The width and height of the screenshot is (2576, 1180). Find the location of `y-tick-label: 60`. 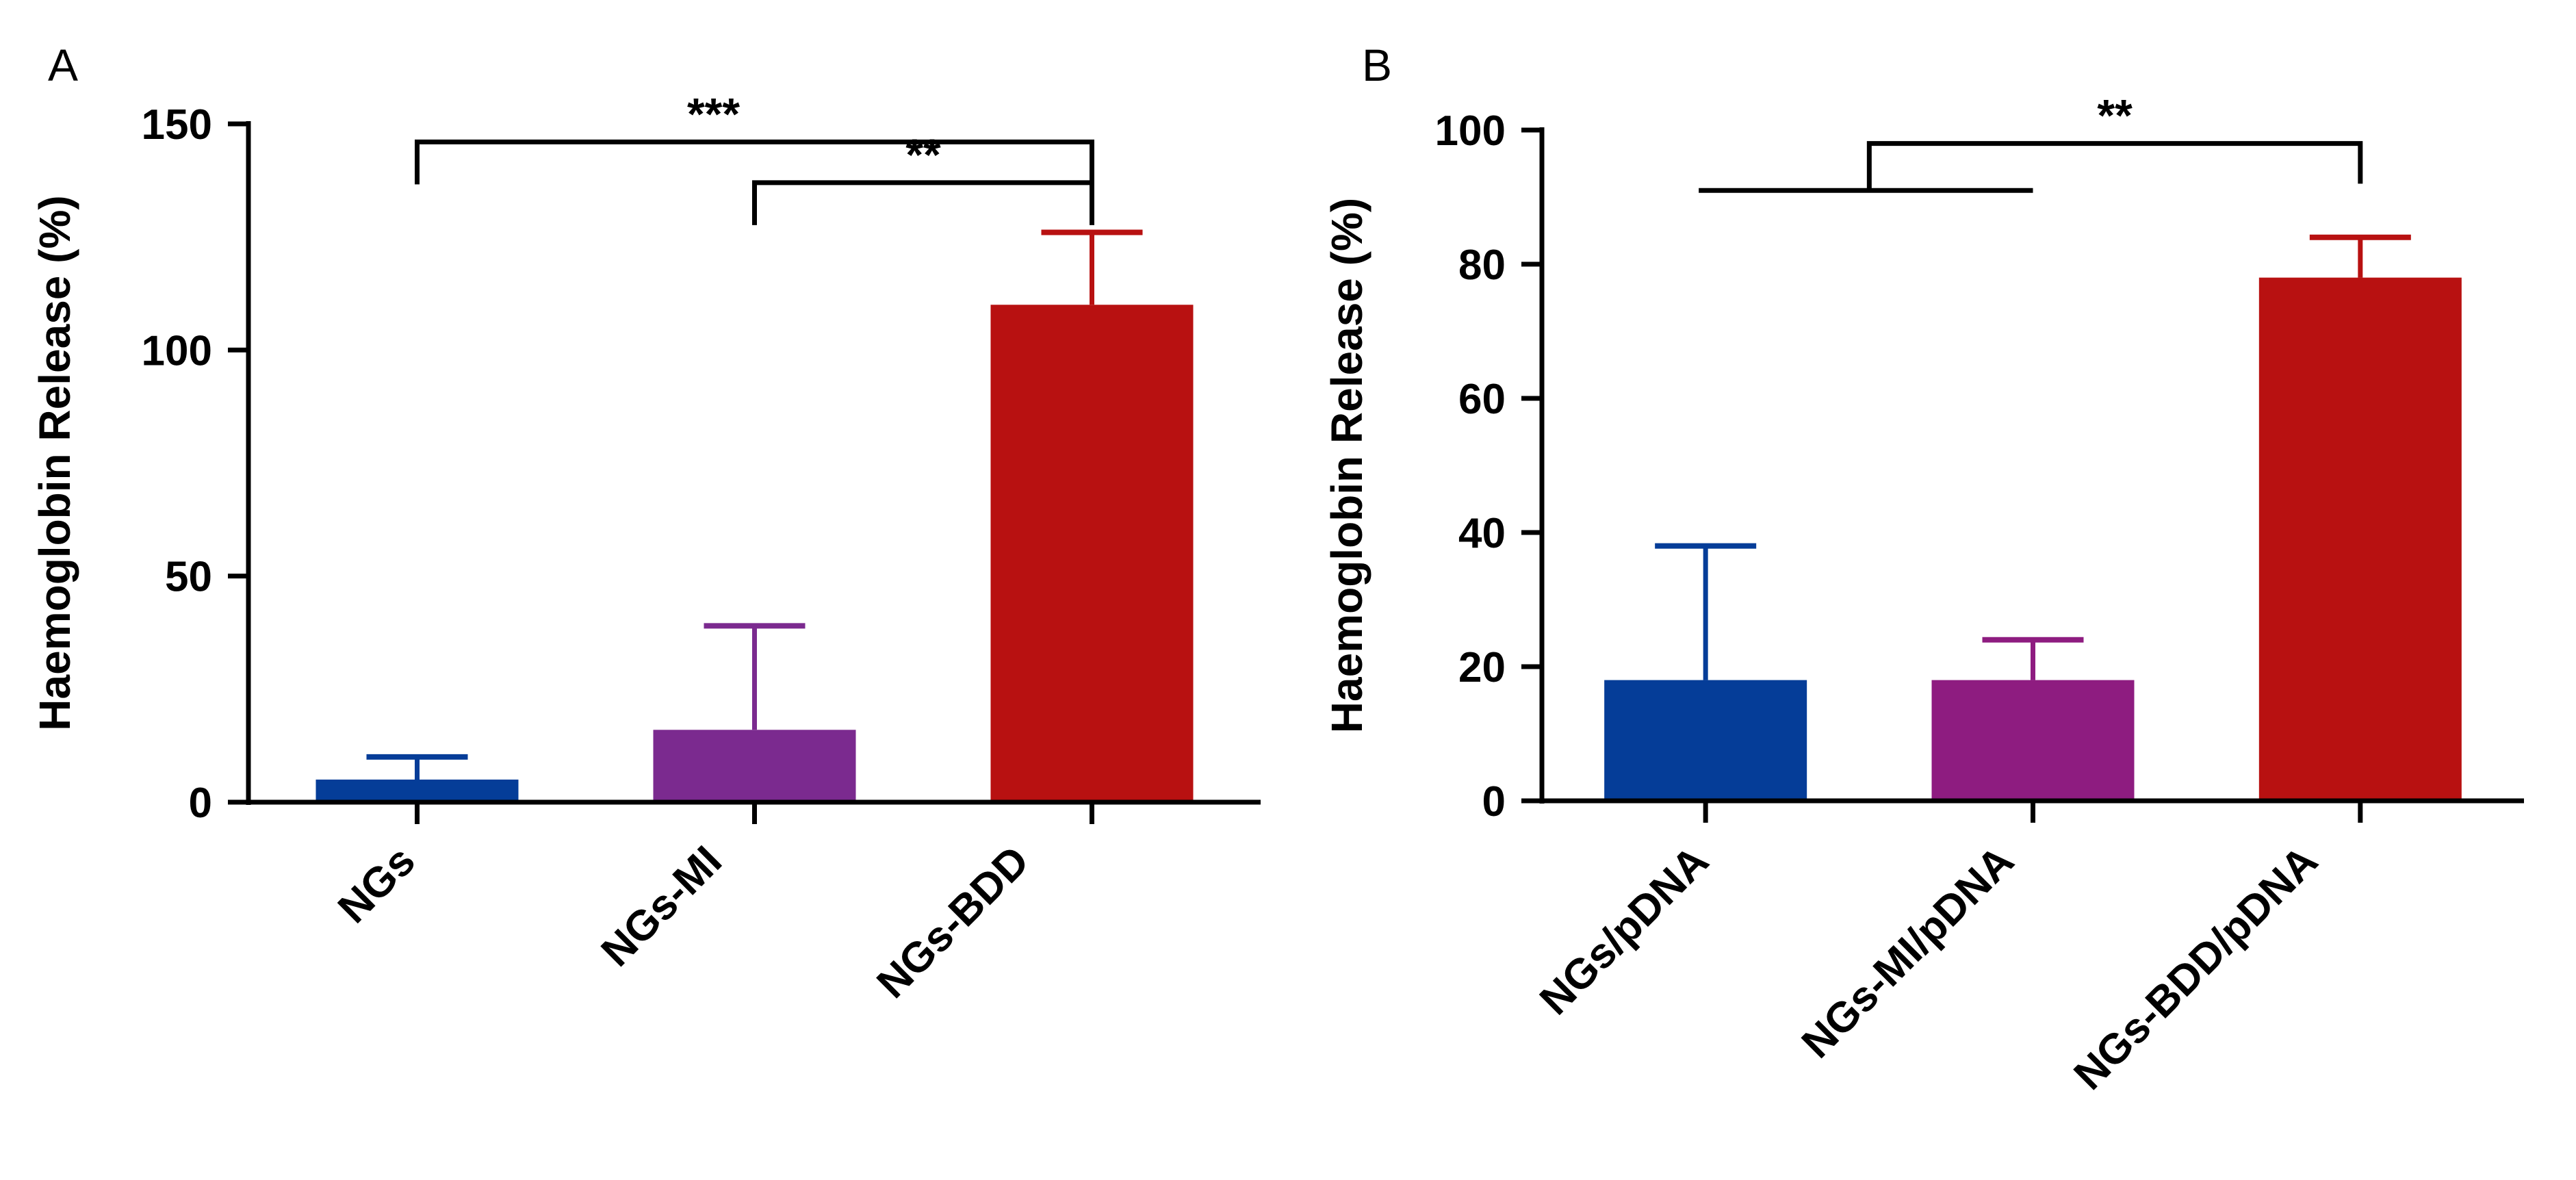

y-tick-label: 60 is located at coordinates (1482, 399).